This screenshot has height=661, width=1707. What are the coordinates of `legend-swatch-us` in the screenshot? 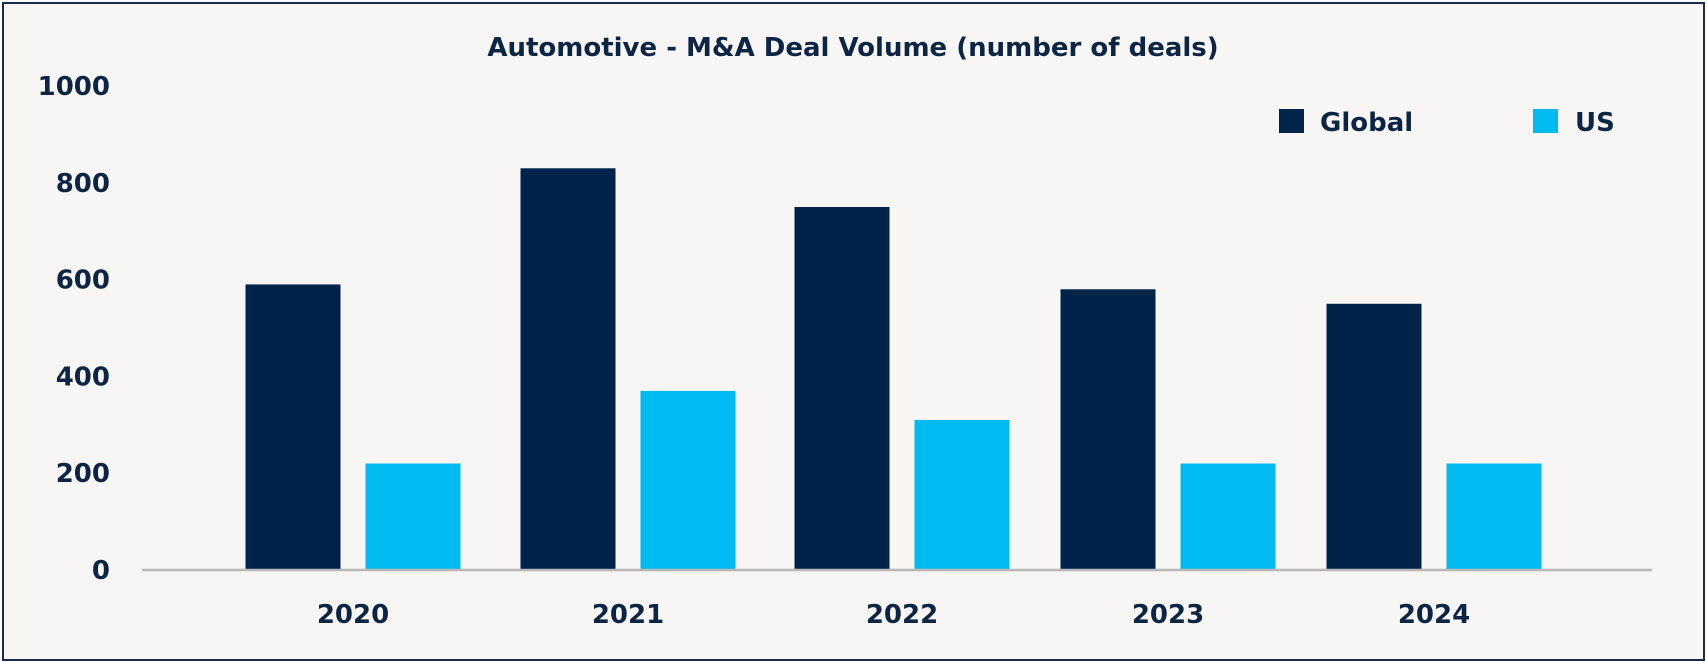 It's located at (1545, 121).